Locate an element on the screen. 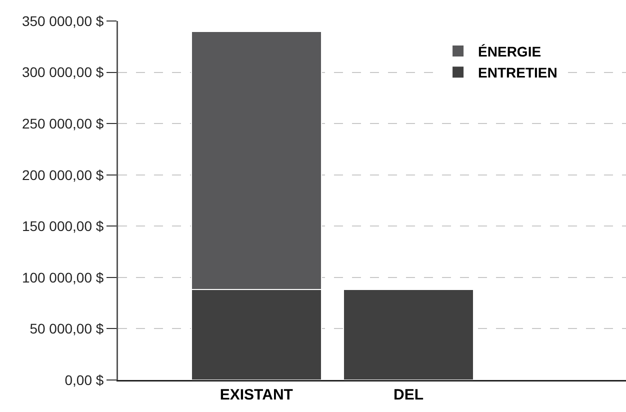 Image resolution: width=626 pixels, height=412 pixels. y-tick-label: 100 000,00 $ is located at coordinates (63, 277).